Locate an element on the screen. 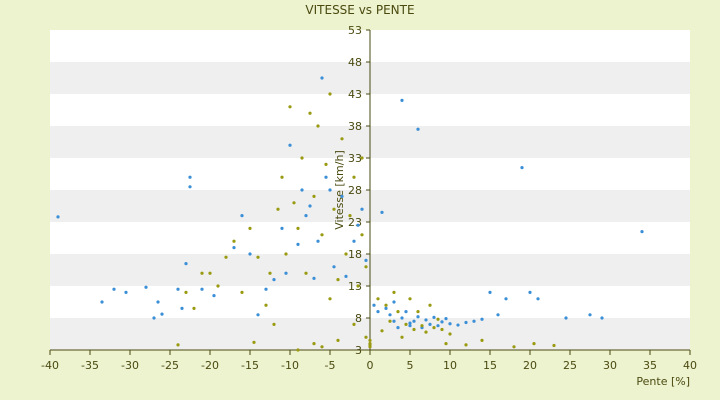  y-tick-label: 33 is located at coordinates (355, 158).